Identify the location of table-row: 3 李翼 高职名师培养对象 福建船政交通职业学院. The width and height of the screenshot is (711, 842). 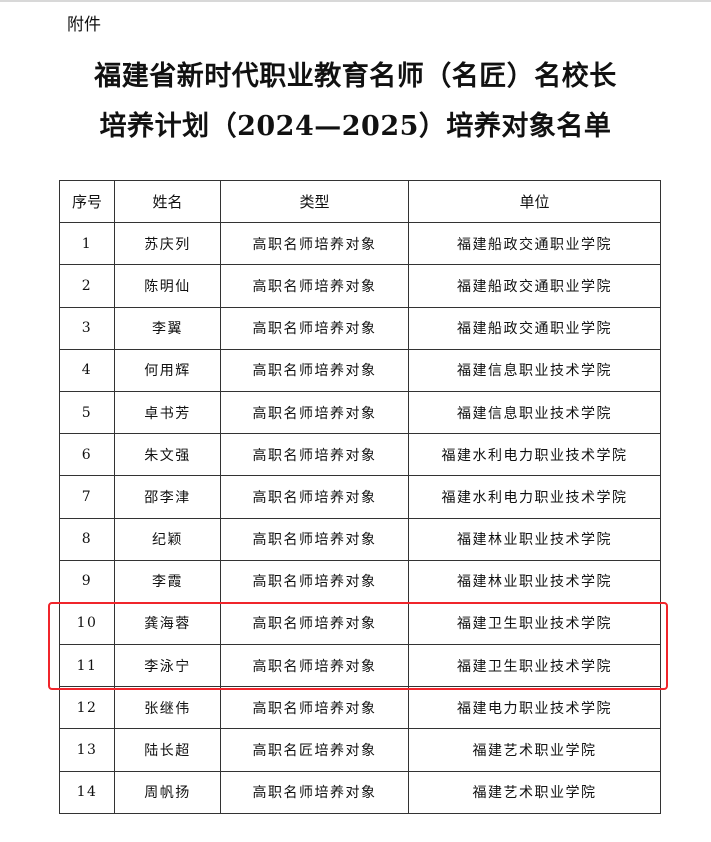
(360, 328).